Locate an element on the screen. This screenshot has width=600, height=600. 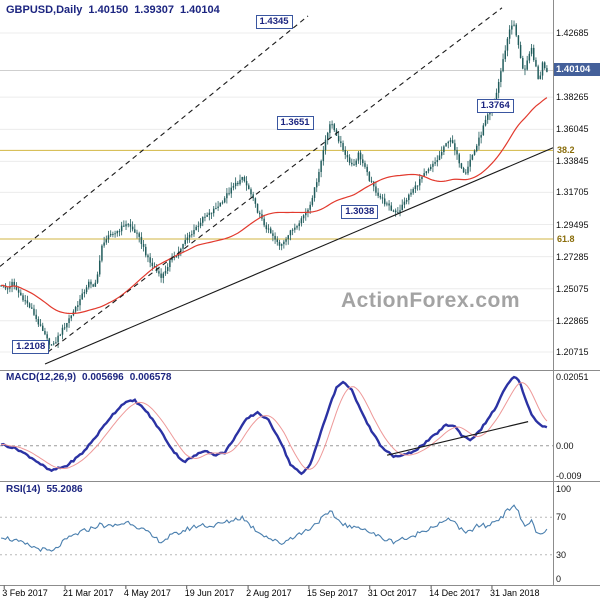
quote-value-1: 1.40150 is located at coordinates (108, 10).